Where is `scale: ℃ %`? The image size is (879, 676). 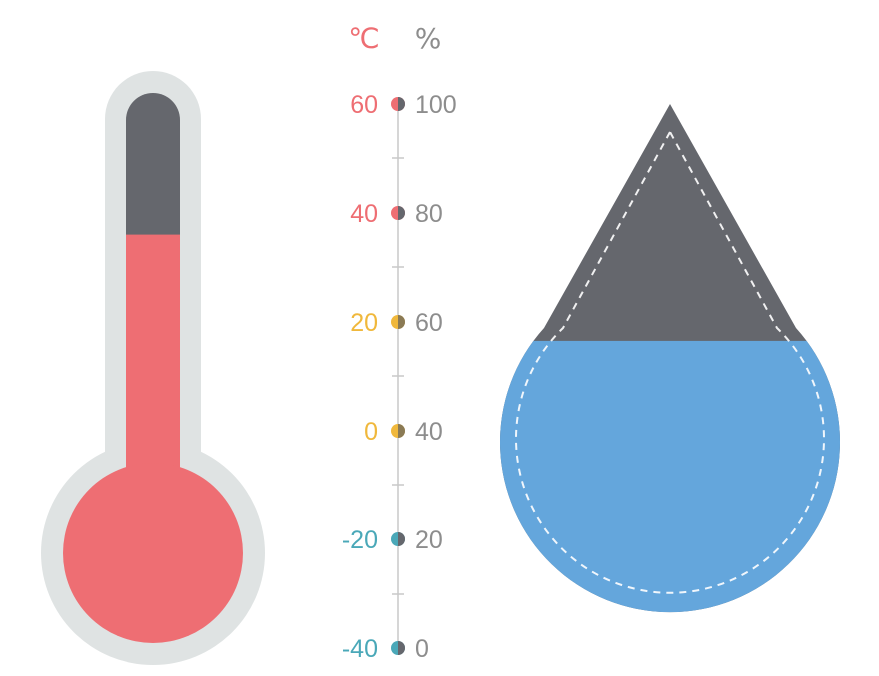
scale: ℃ % is located at coordinates (399, 342).